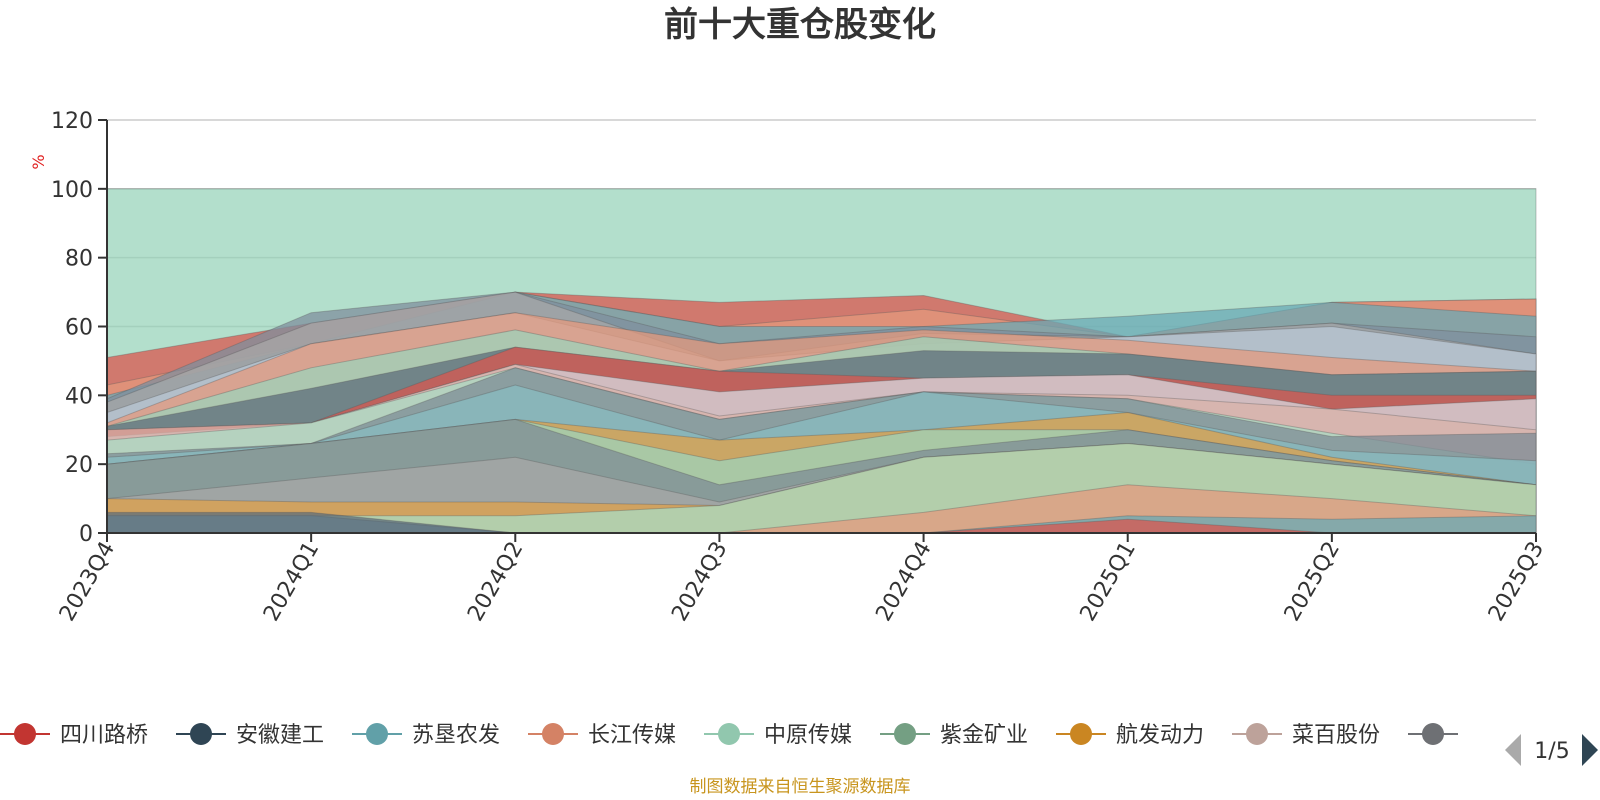 Image resolution: width=1600 pixels, height=800 pixels. Describe the element at coordinates (495, 582) in the screenshot. I see `x-tick-label: 2024Q2` at that location.